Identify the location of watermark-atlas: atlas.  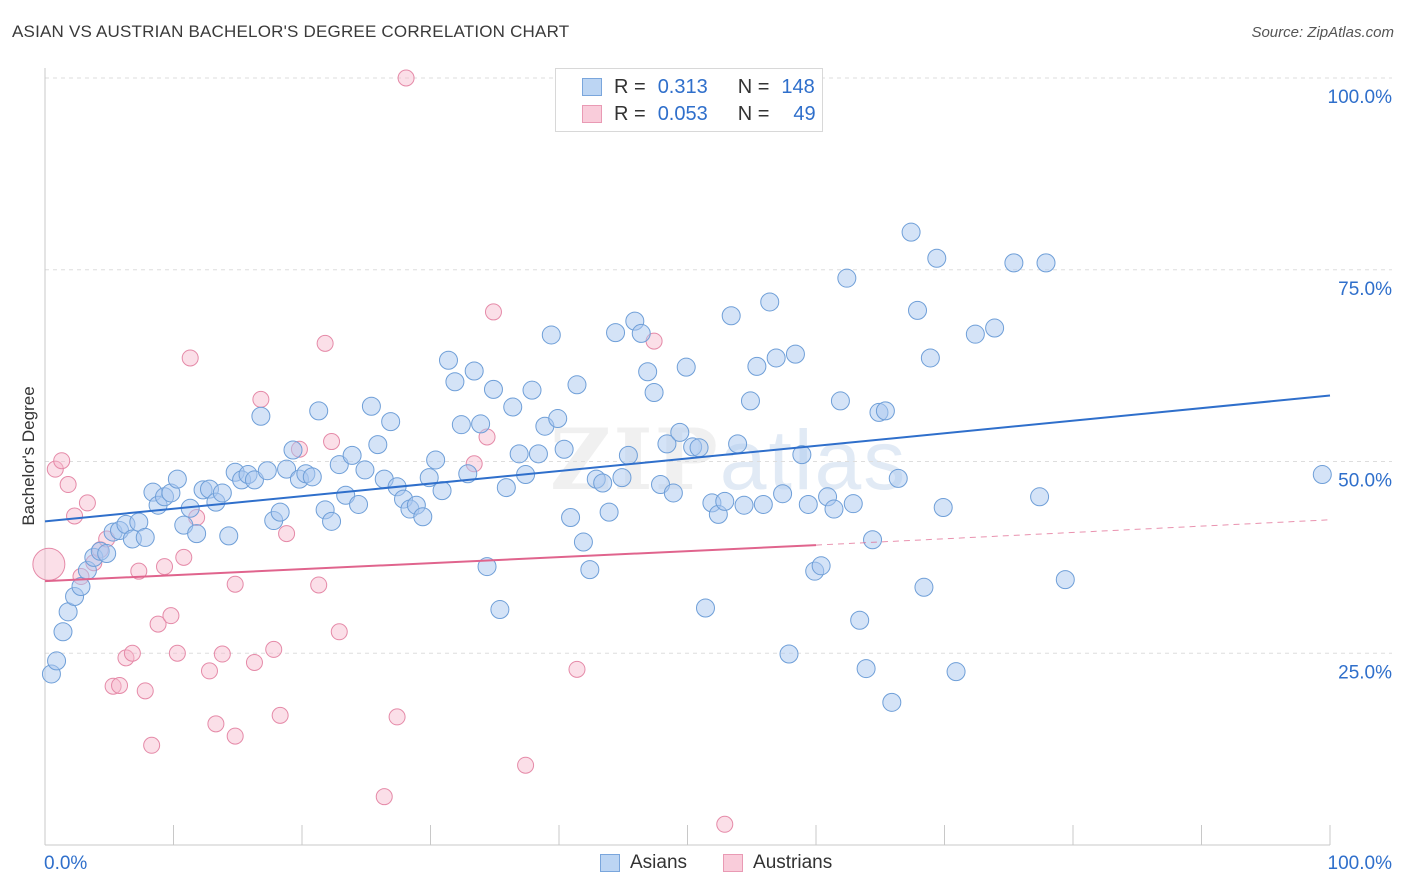
(813, 460).